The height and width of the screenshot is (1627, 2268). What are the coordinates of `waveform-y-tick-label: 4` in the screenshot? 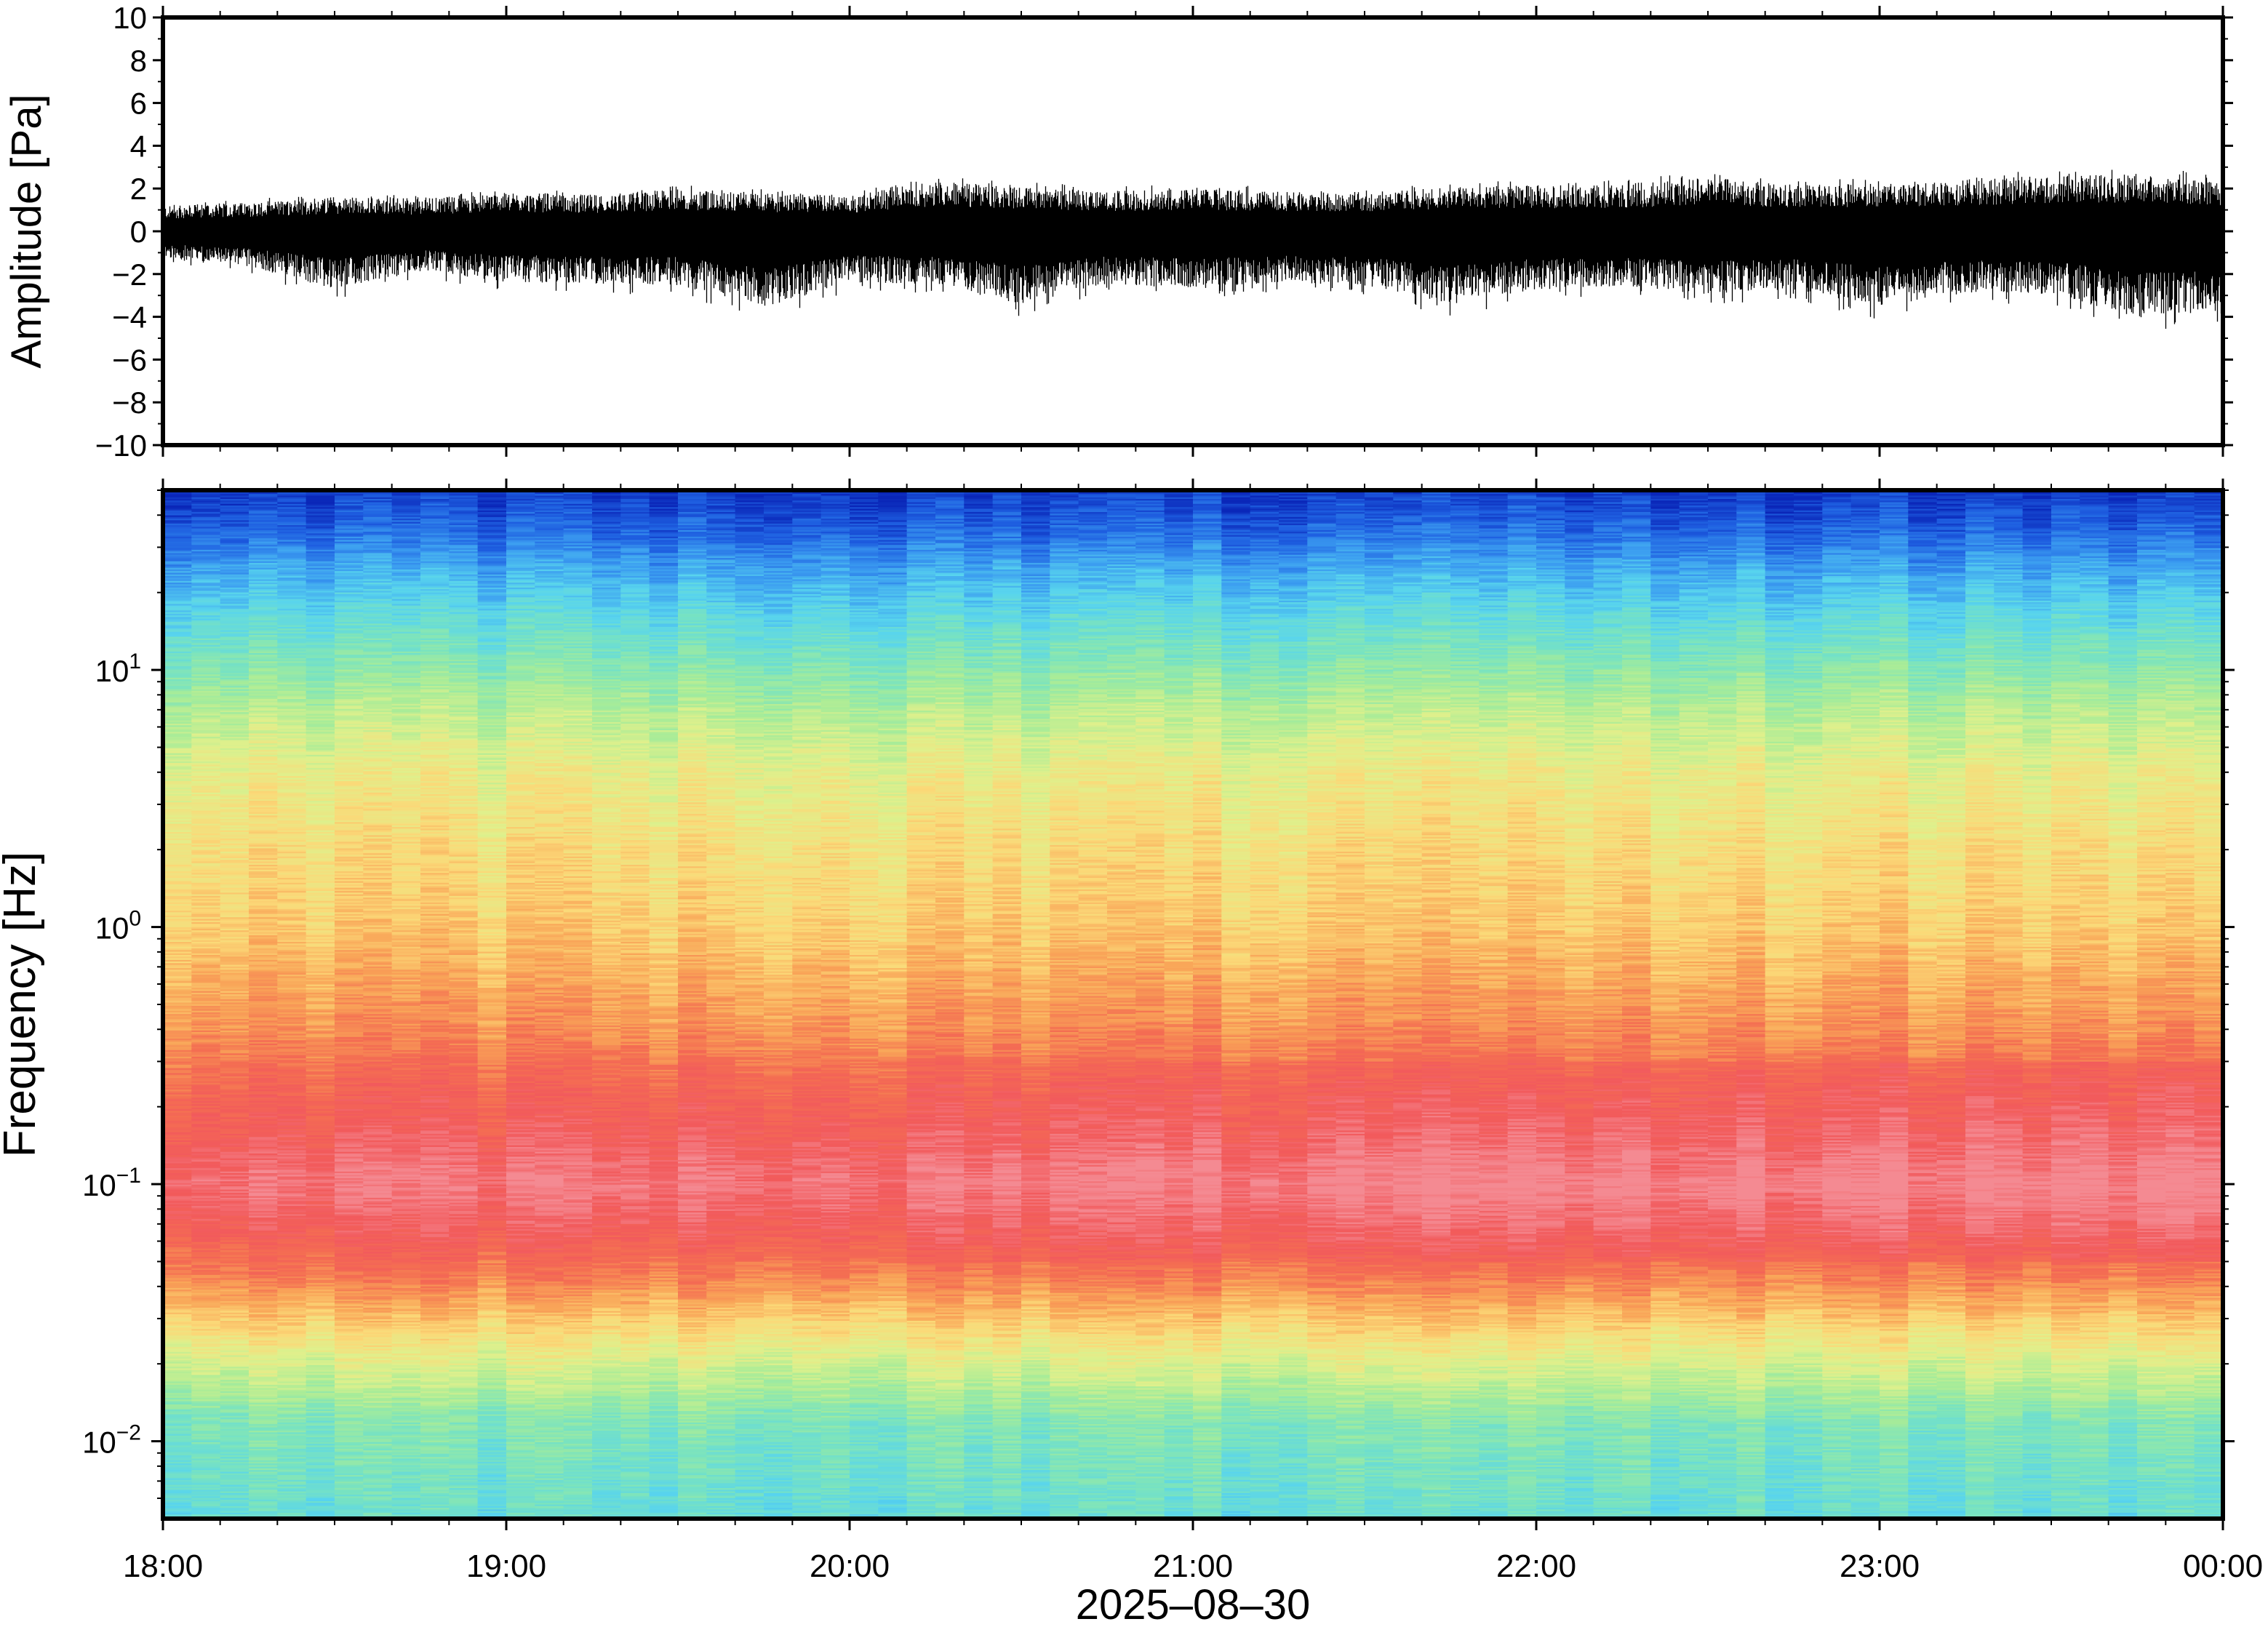 It's located at (138, 146).